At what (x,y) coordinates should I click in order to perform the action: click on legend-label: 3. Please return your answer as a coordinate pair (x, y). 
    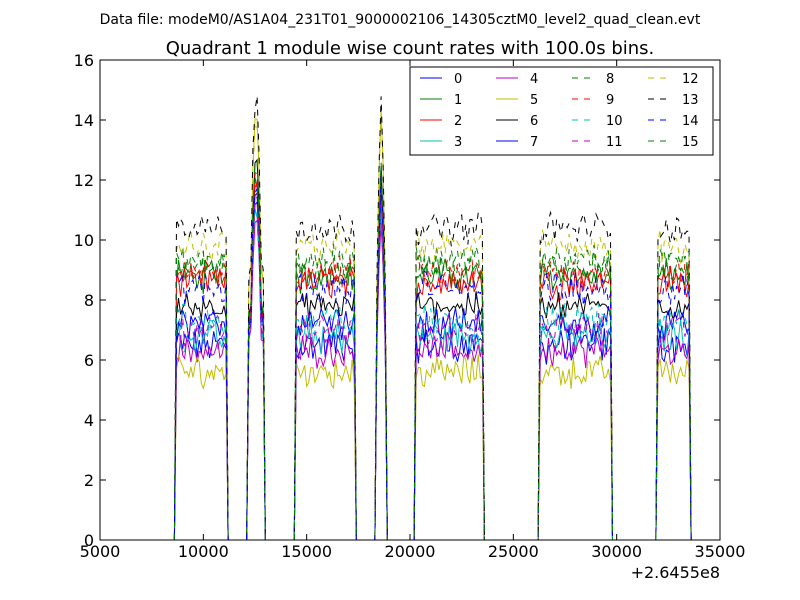
    Looking at the image, I should click on (458, 142).